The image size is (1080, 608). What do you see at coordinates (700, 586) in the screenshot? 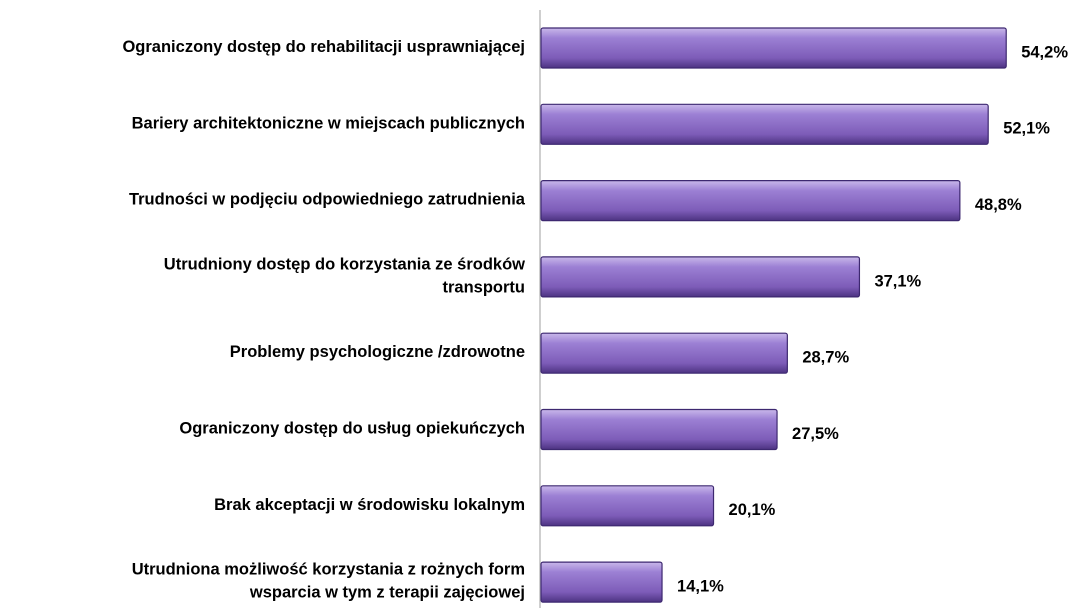
I see `value-label: 14,1%` at bounding box center [700, 586].